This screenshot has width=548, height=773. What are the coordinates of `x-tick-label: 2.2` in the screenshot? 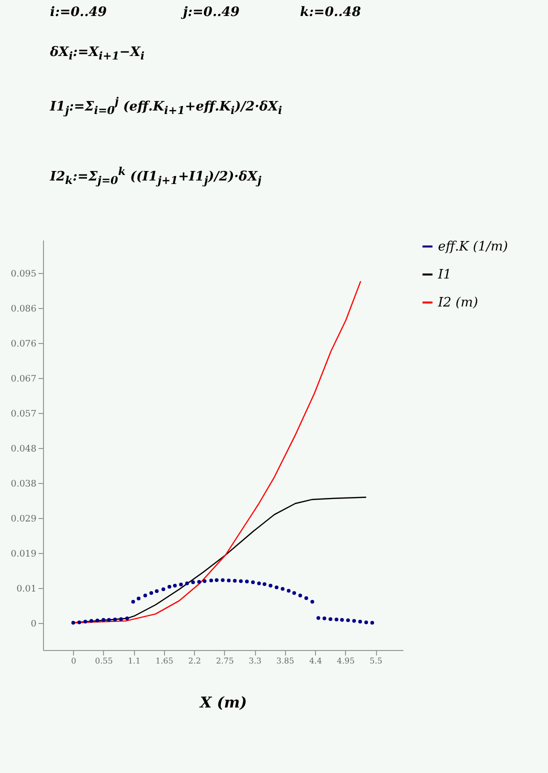 It's located at (195, 661).